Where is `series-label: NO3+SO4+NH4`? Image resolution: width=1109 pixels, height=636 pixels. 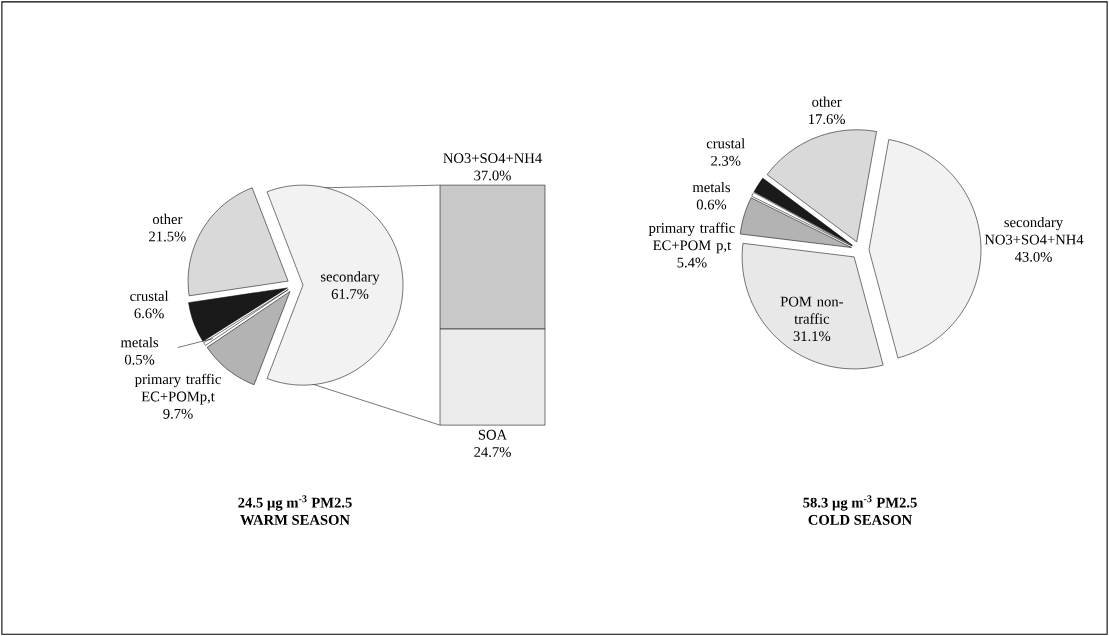 series-label: NO3+SO4+NH4 is located at coordinates (492, 158).